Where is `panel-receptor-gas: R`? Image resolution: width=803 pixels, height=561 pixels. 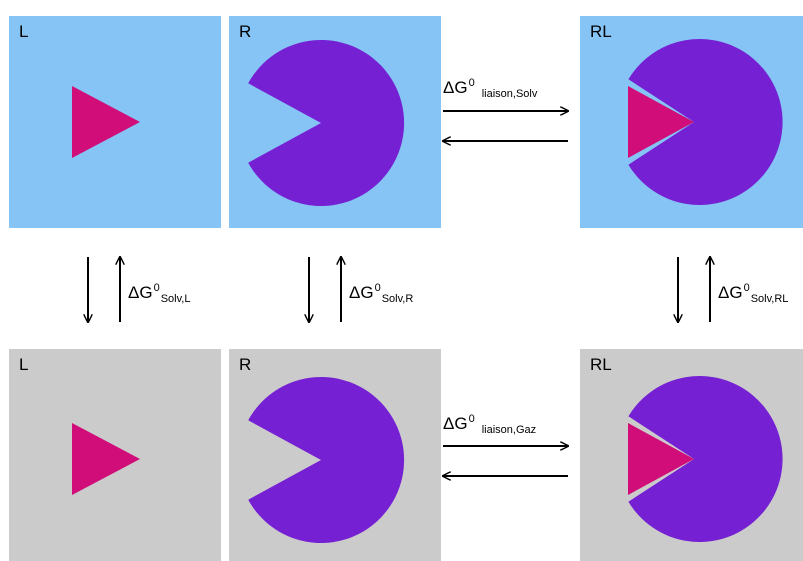 panel-receptor-gas: R is located at coordinates (335, 455).